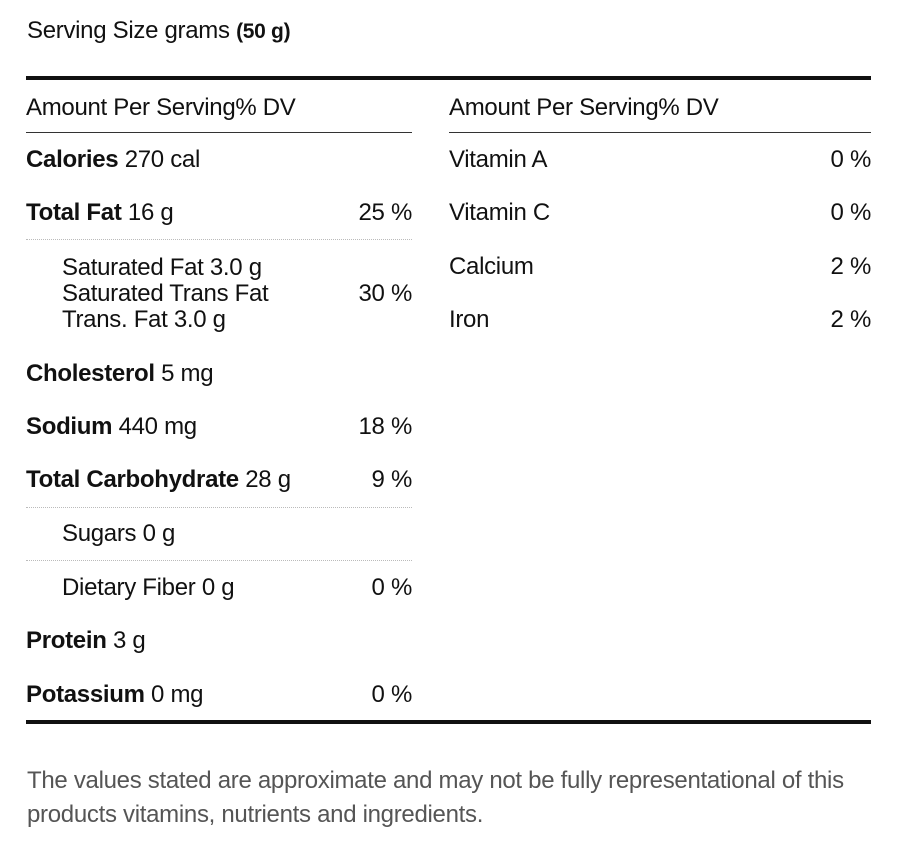 This screenshot has width=900, height=858. What do you see at coordinates (90, 373) in the screenshot?
I see `nutrient-name: Cholesterol` at bounding box center [90, 373].